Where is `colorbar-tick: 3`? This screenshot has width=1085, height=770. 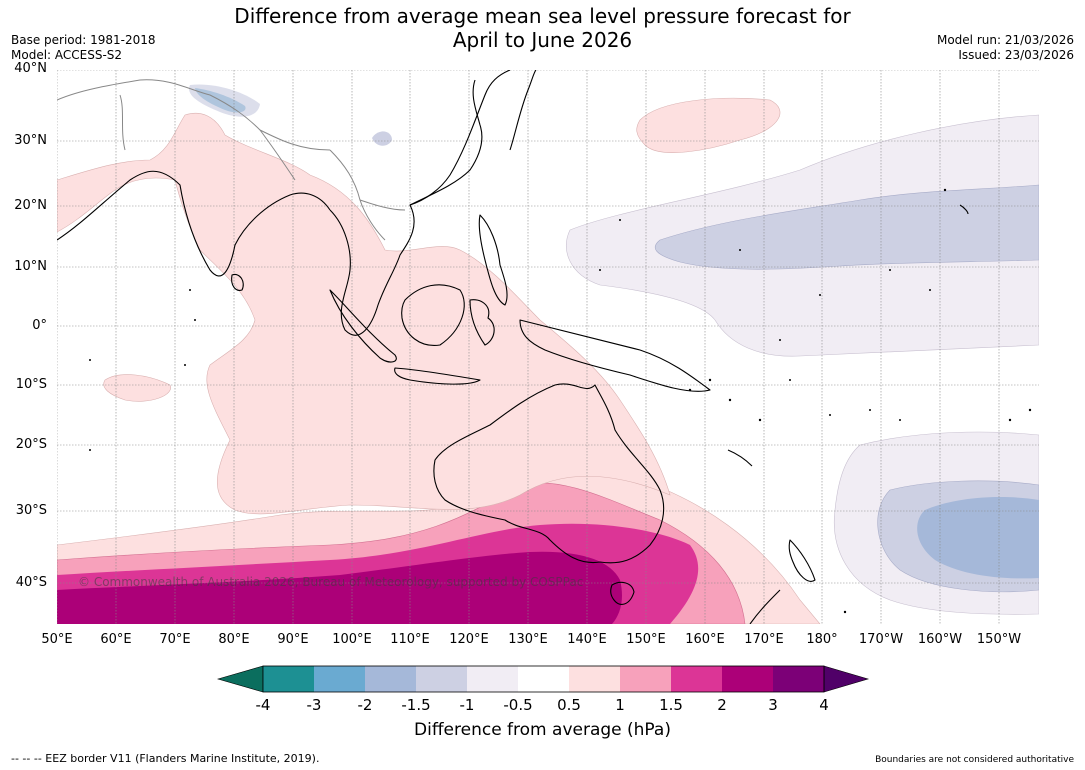
colorbar-tick: 3 is located at coordinates (773, 705).